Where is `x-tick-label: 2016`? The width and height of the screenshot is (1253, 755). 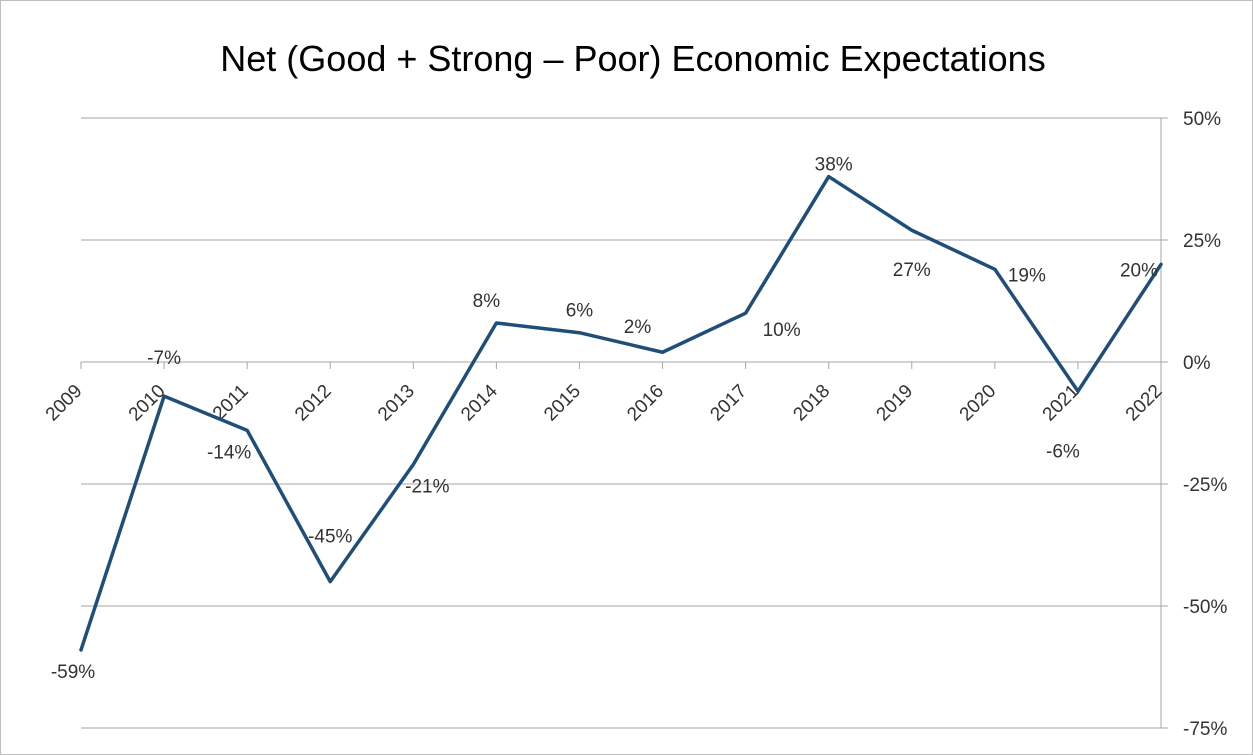 x-tick-label: 2016 is located at coordinates (645, 403).